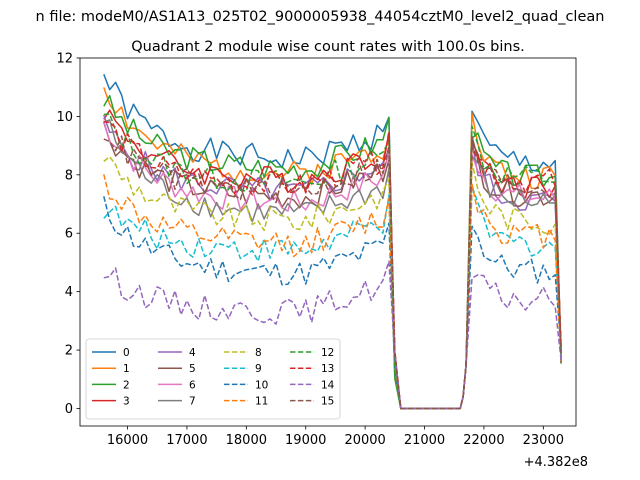  I want to click on y-tick-label: 2, so click(69, 351).